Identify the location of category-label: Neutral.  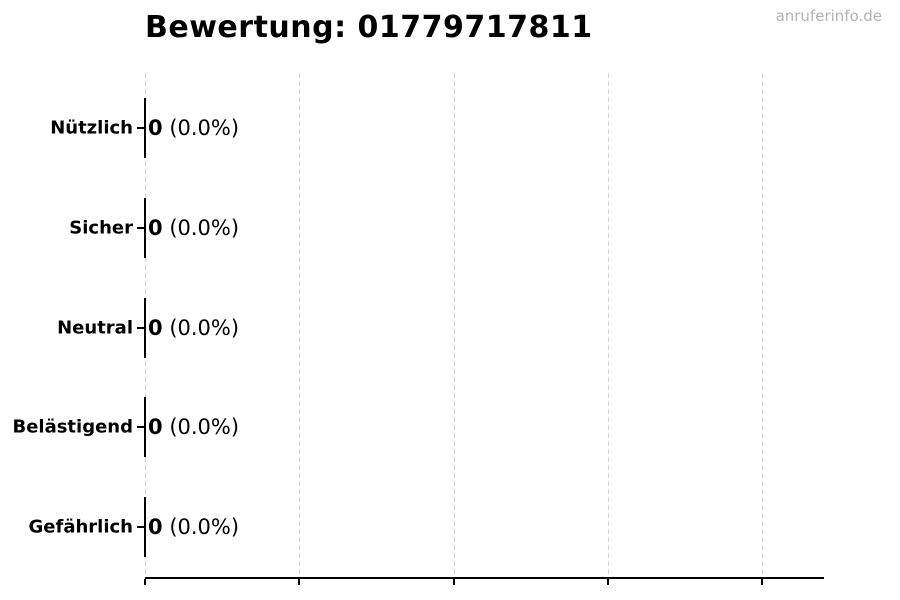
(95, 328).